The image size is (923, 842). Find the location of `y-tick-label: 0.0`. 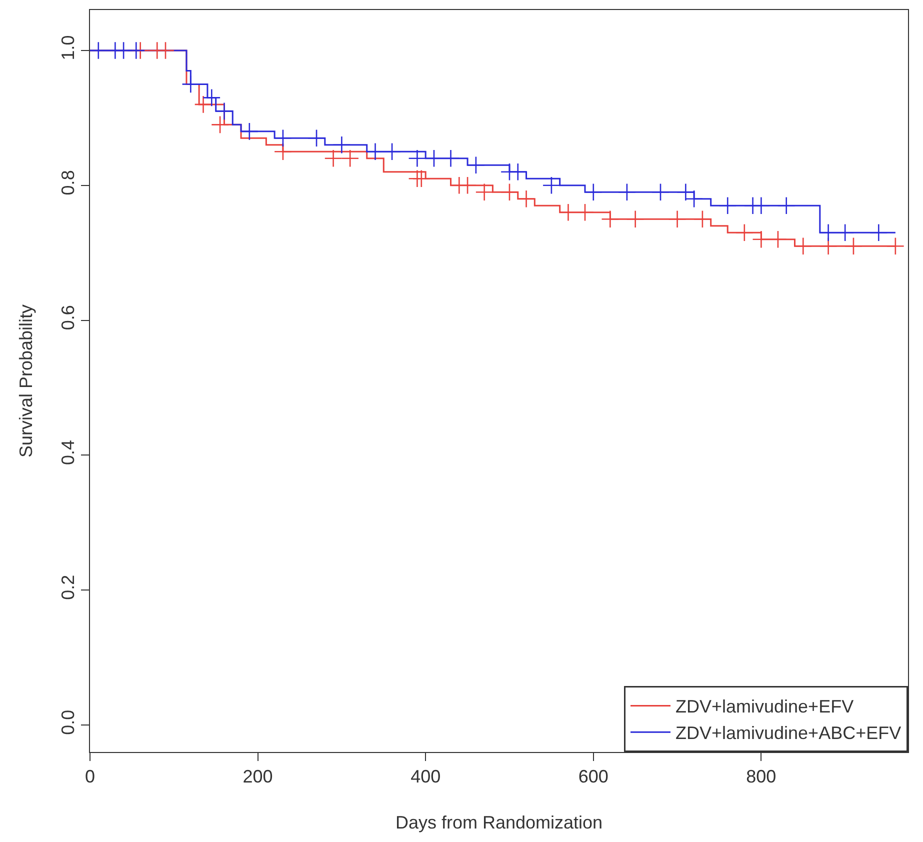

y-tick-label: 0.0 is located at coordinates (68, 722).